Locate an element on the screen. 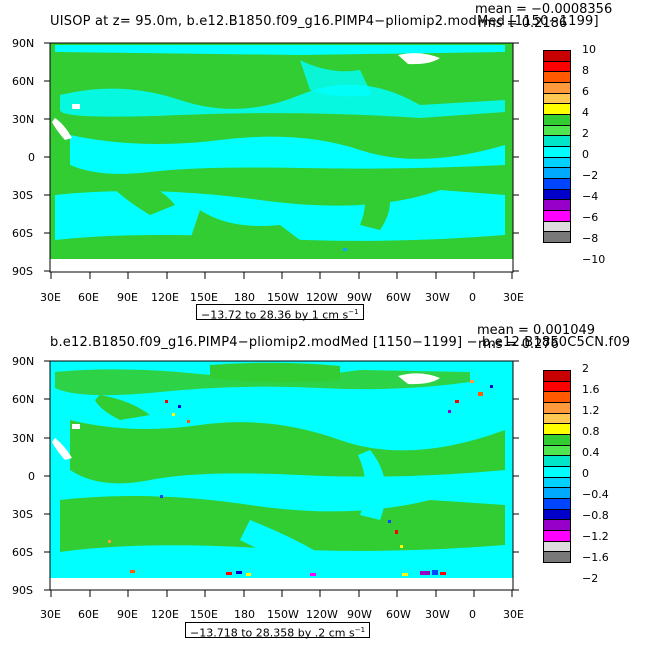 The width and height of the screenshot is (647, 647). panel2-contour-range: −13.718 to 28.358 by .2 cm s−1 is located at coordinates (278, 631).